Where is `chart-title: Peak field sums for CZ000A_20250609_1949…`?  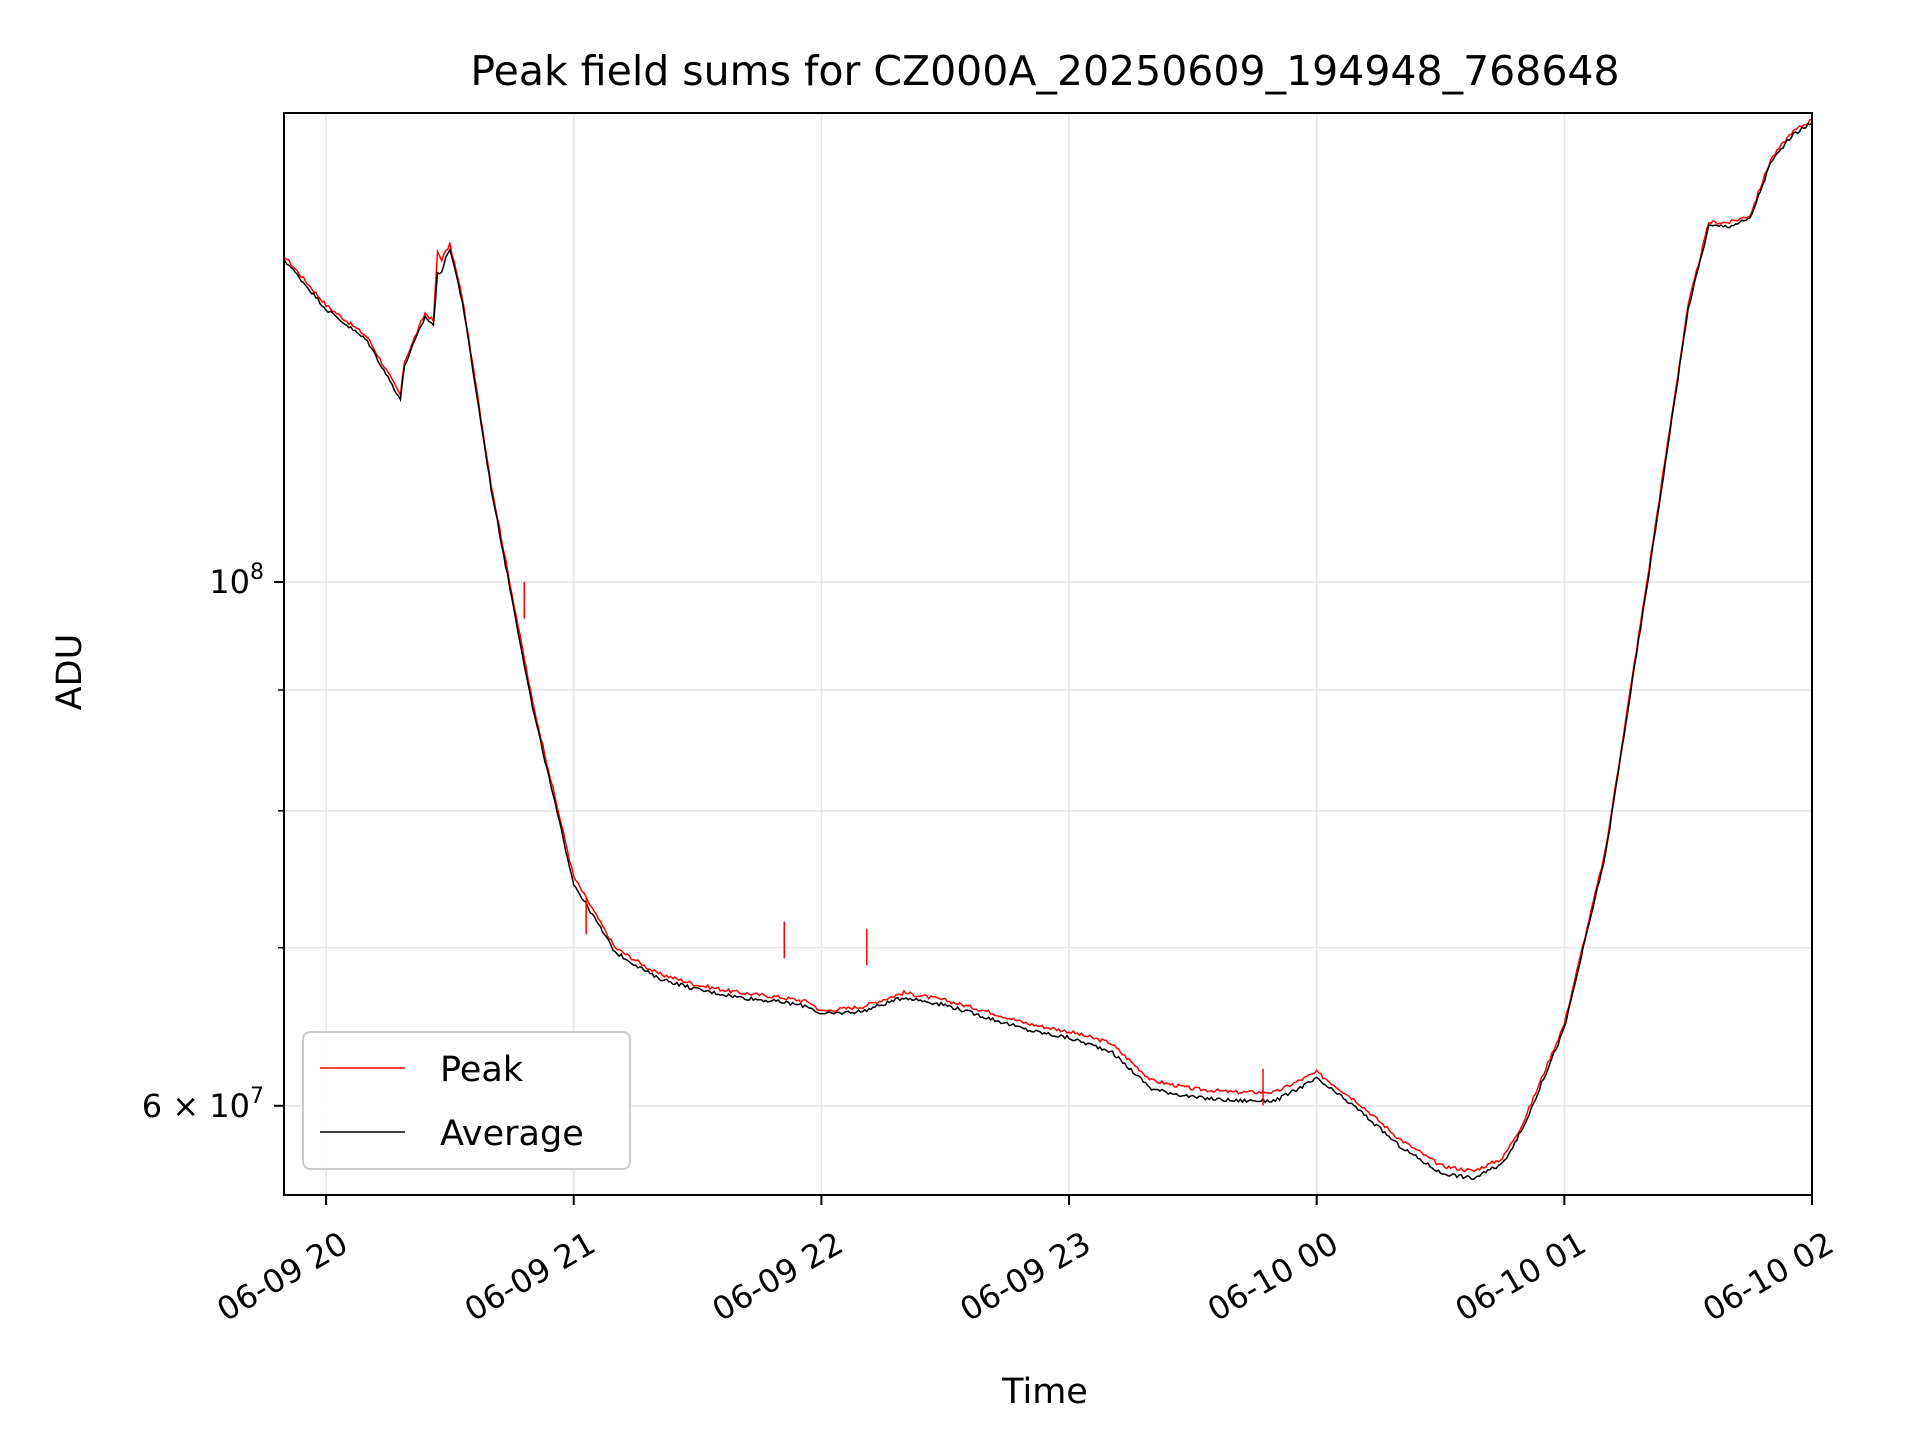 chart-title: Peak field sums for CZ000A_20250609_1949… is located at coordinates (1044, 71).